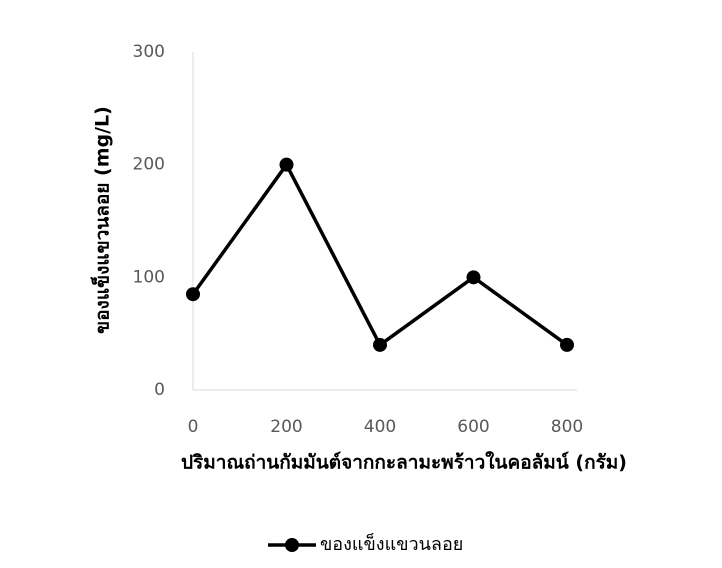 The width and height of the screenshot is (722, 568). I want to click on x-tick-label: 0, so click(193, 427).